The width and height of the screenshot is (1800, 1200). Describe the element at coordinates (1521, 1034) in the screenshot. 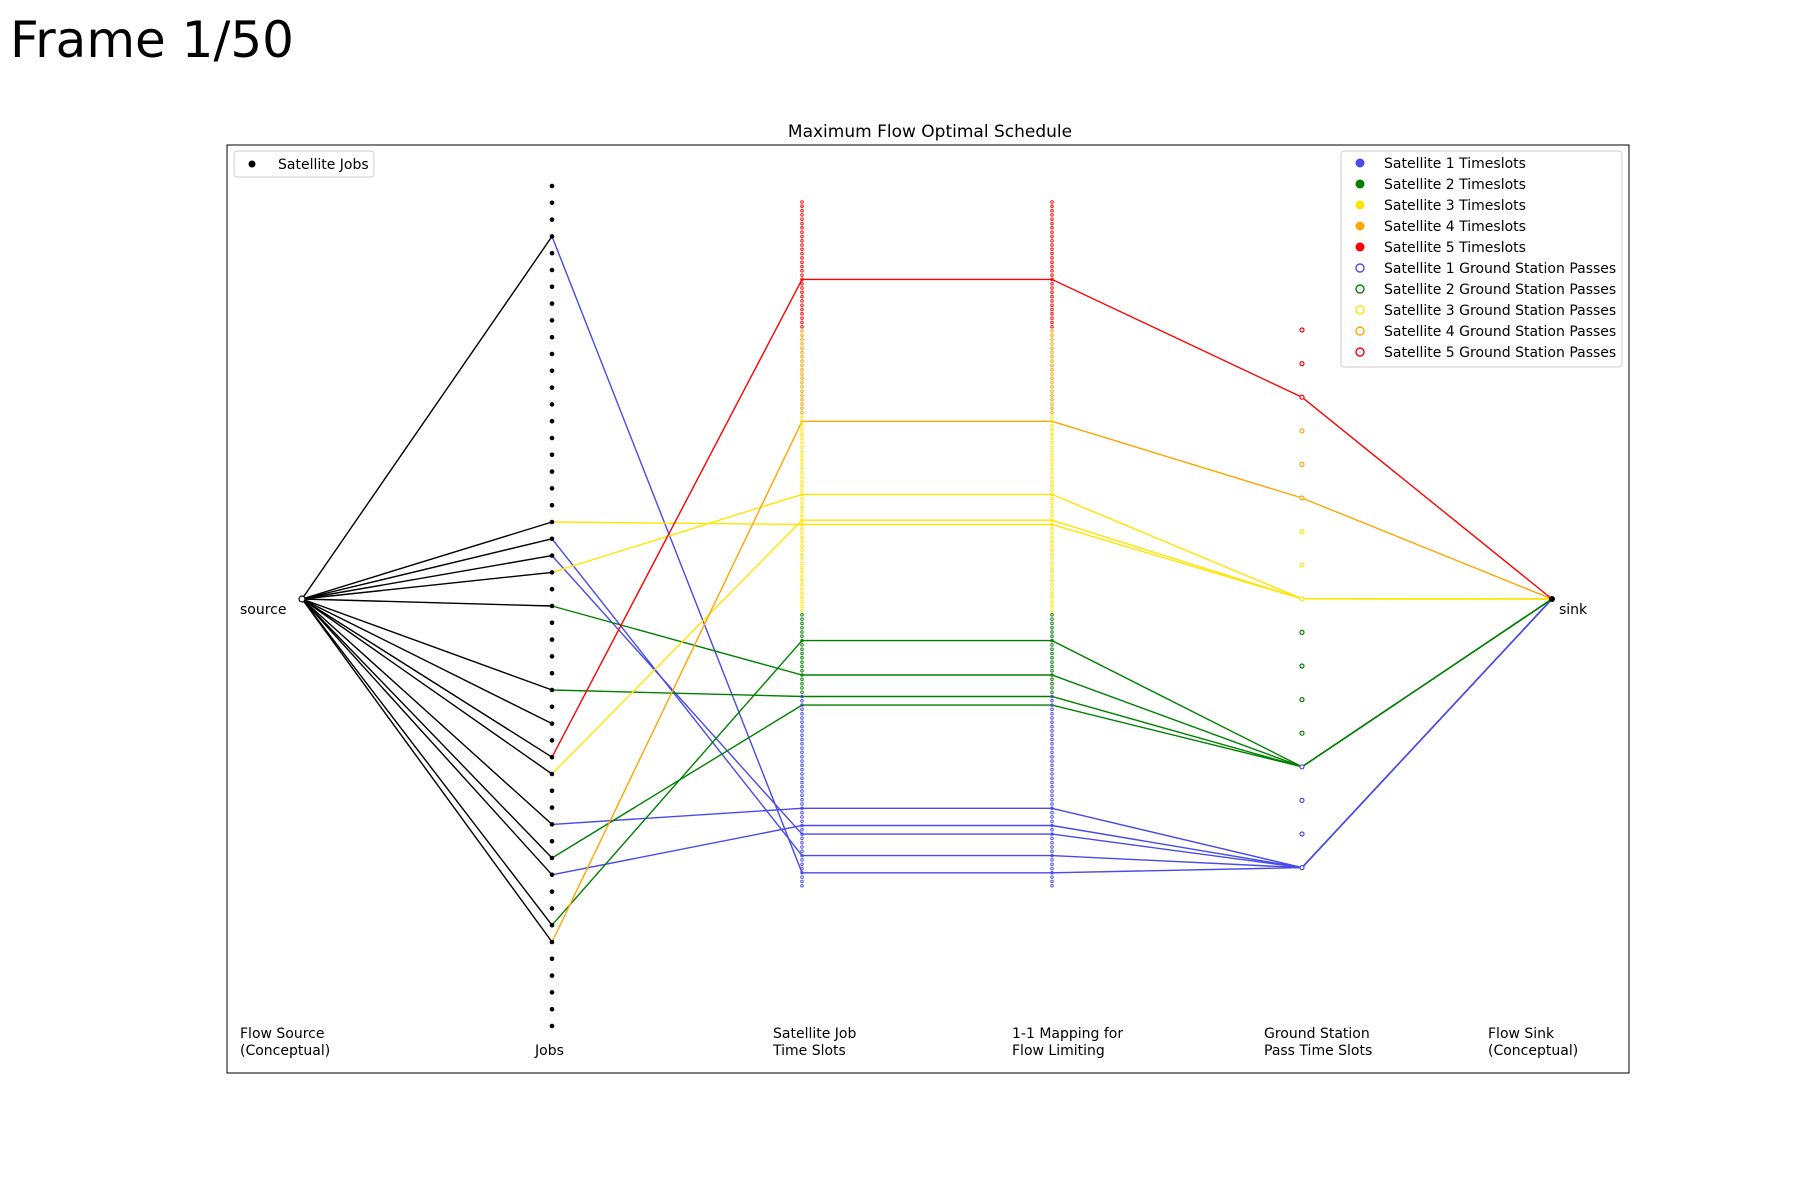

I see `column-label: Flow Sink` at that location.